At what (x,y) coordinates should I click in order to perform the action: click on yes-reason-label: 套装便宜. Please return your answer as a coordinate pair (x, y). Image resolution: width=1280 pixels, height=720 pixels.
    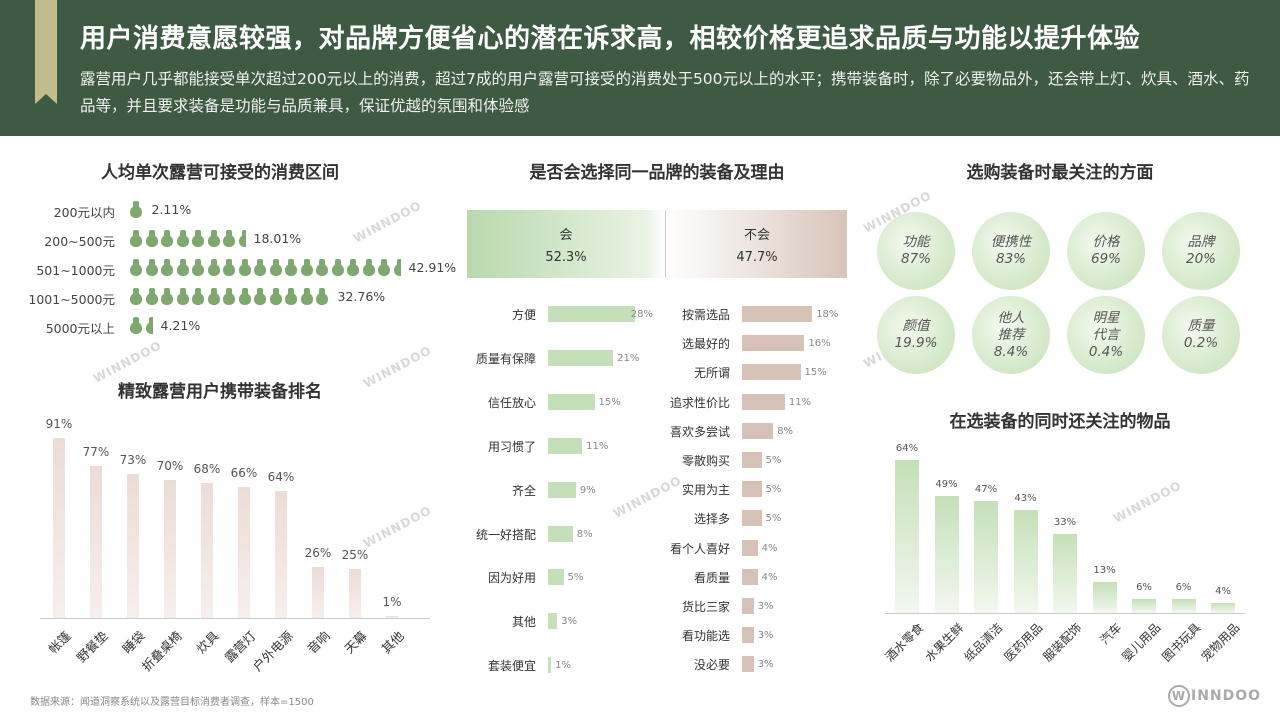
    Looking at the image, I should click on (511, 666).